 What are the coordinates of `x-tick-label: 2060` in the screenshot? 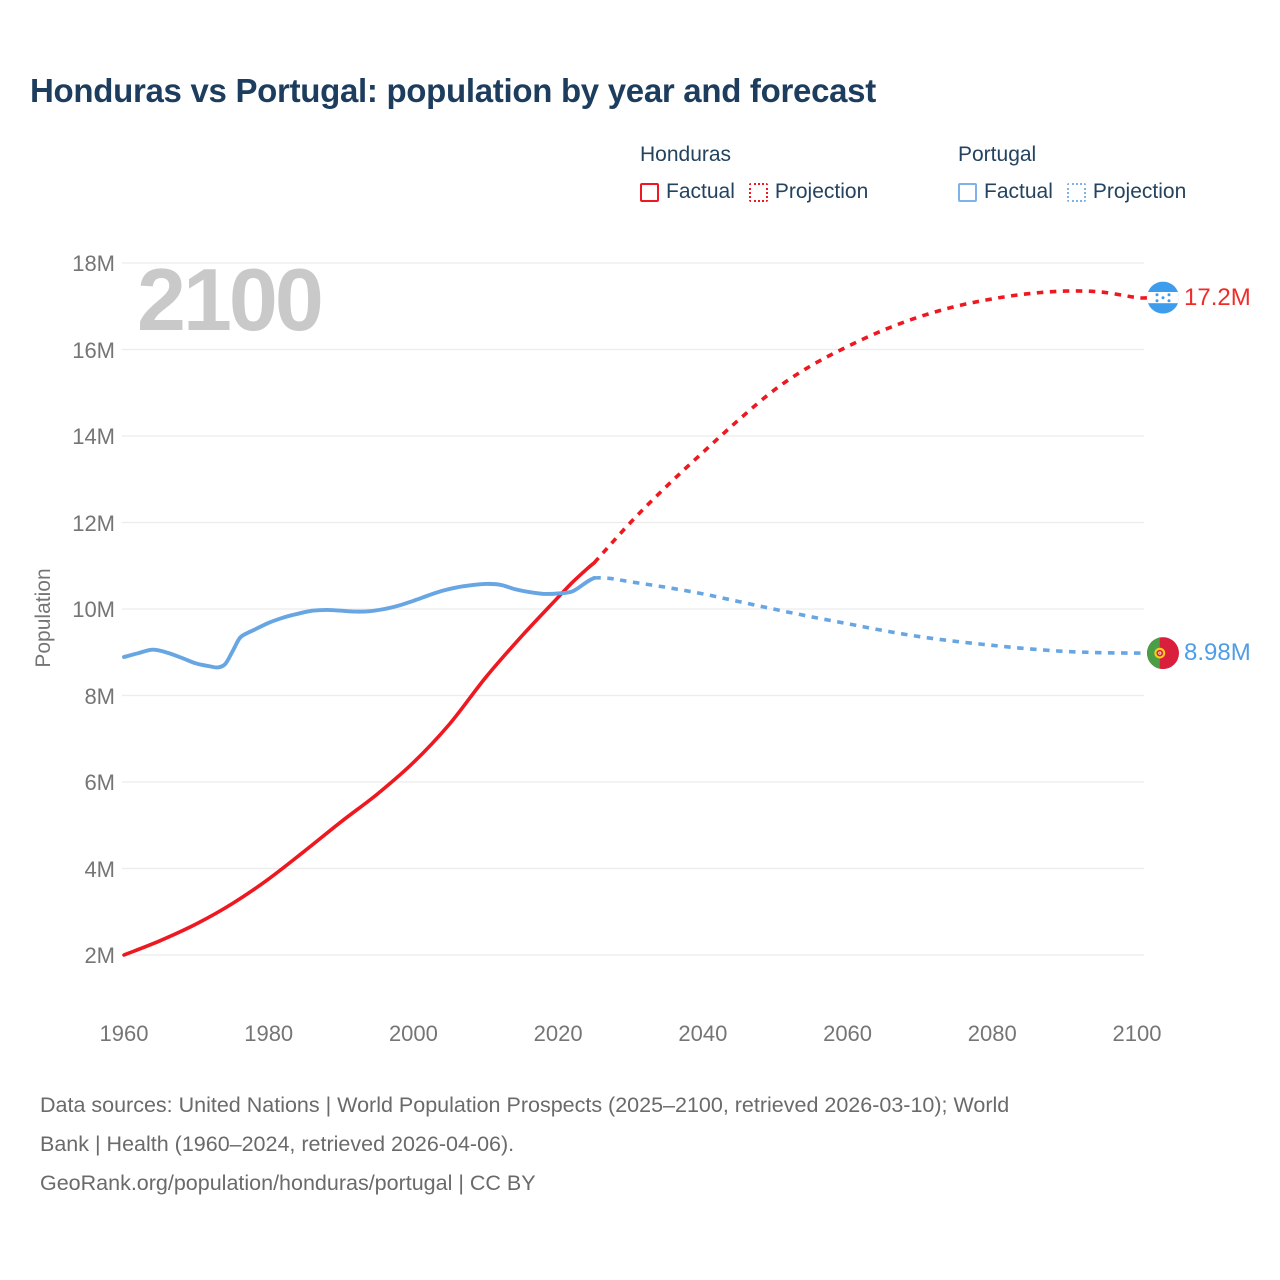 It's located at (848, 1033).